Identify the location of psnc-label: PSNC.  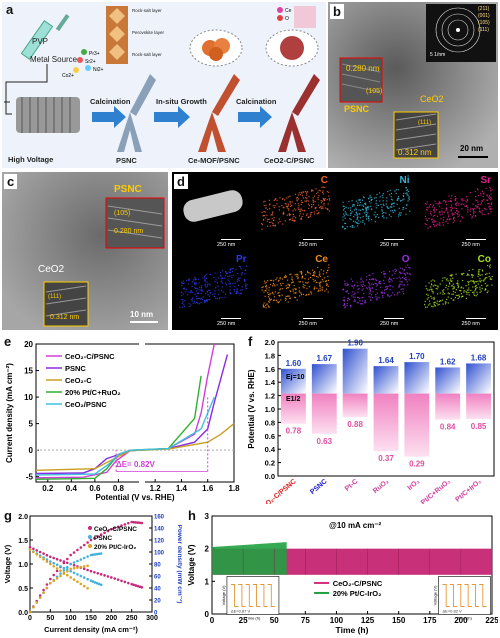
(128, 189).